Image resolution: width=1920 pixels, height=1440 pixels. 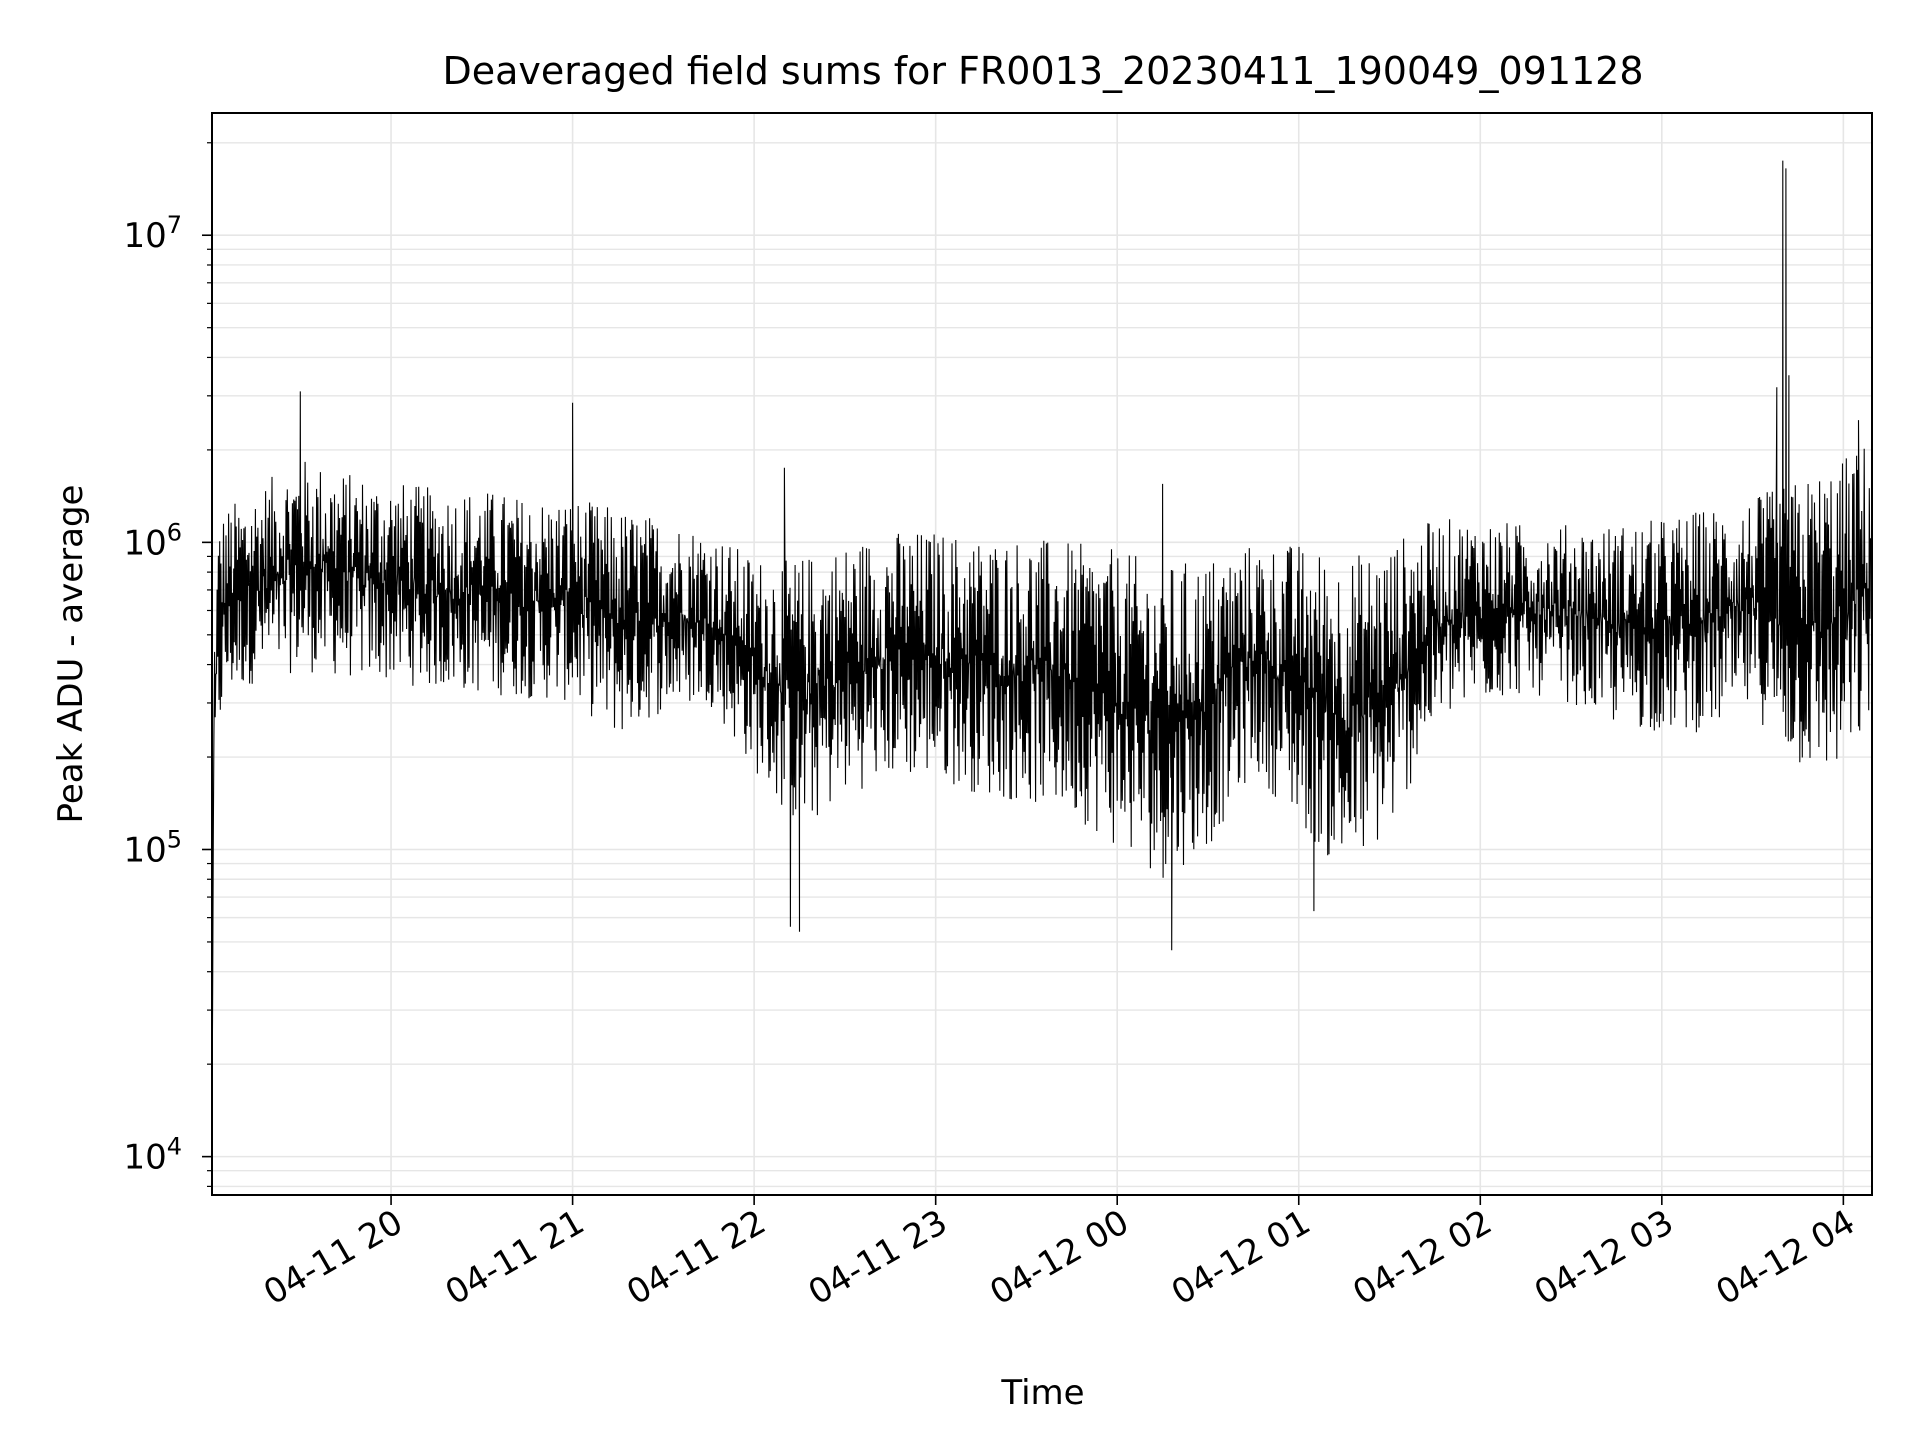 I want to click on y-tick-label: 10⁵, so click(x=152, y=847).